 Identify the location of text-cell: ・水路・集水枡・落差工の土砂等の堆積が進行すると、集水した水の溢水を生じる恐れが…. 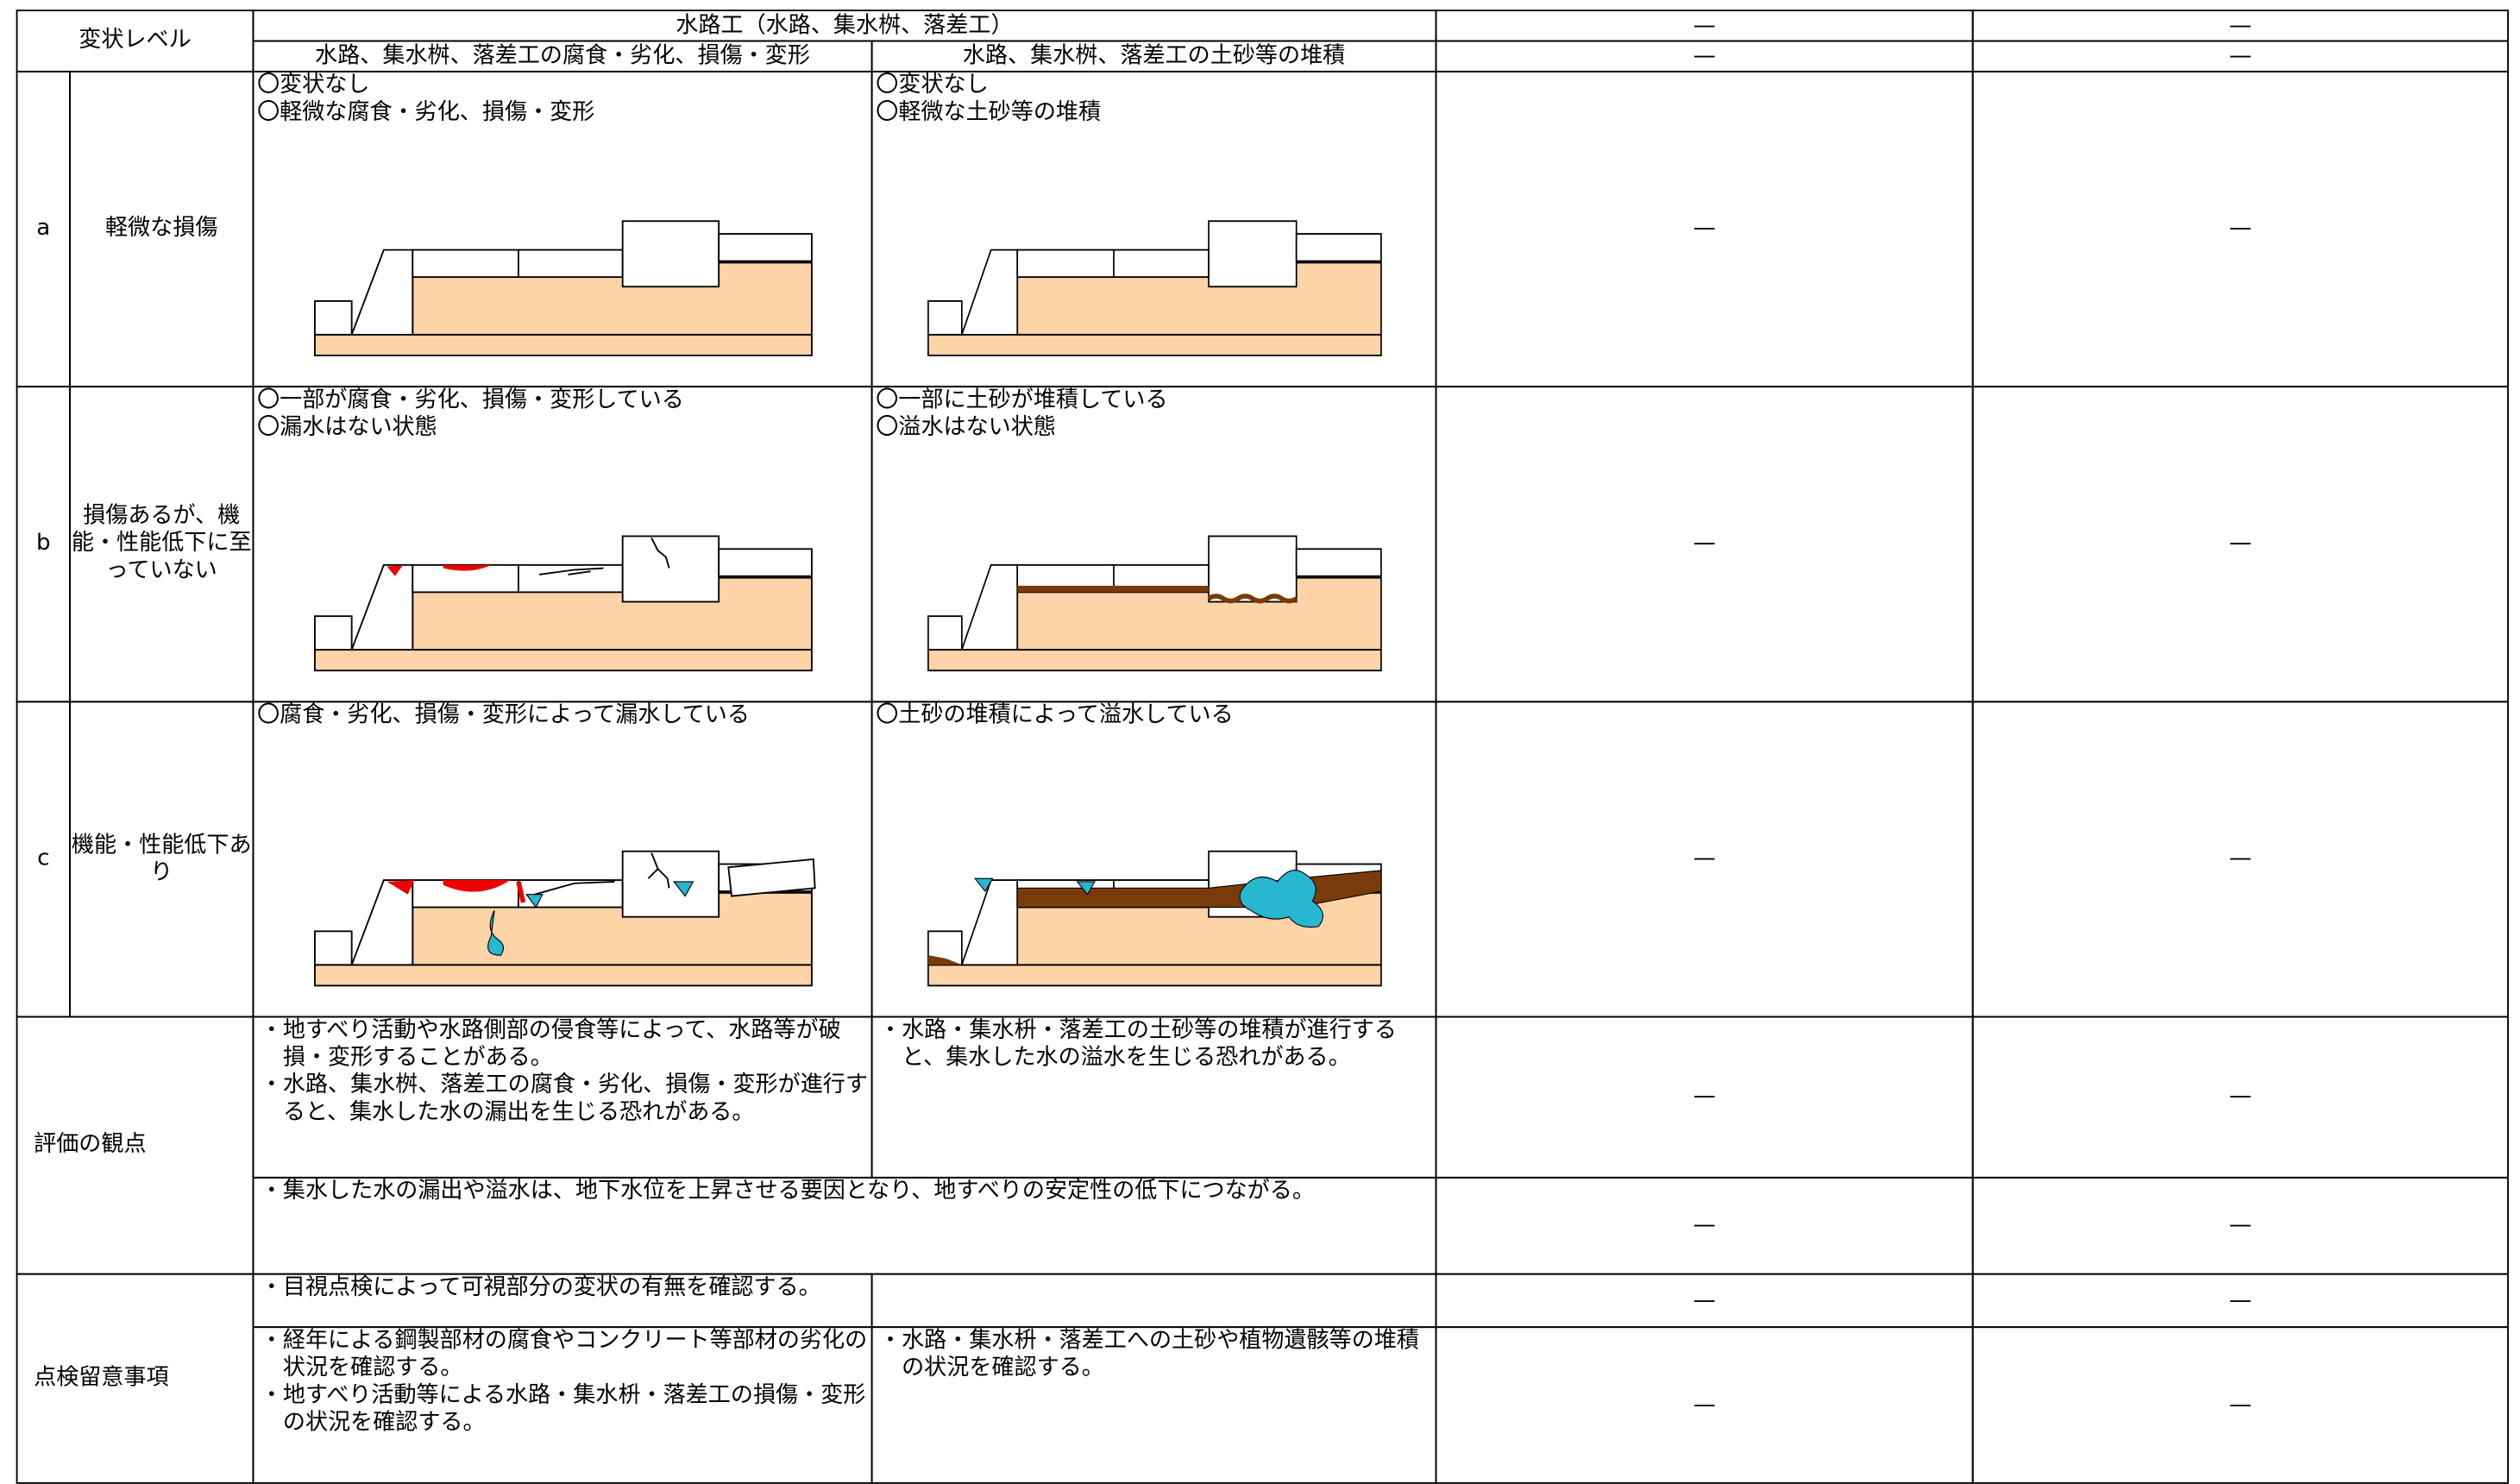
(1153, 1097).